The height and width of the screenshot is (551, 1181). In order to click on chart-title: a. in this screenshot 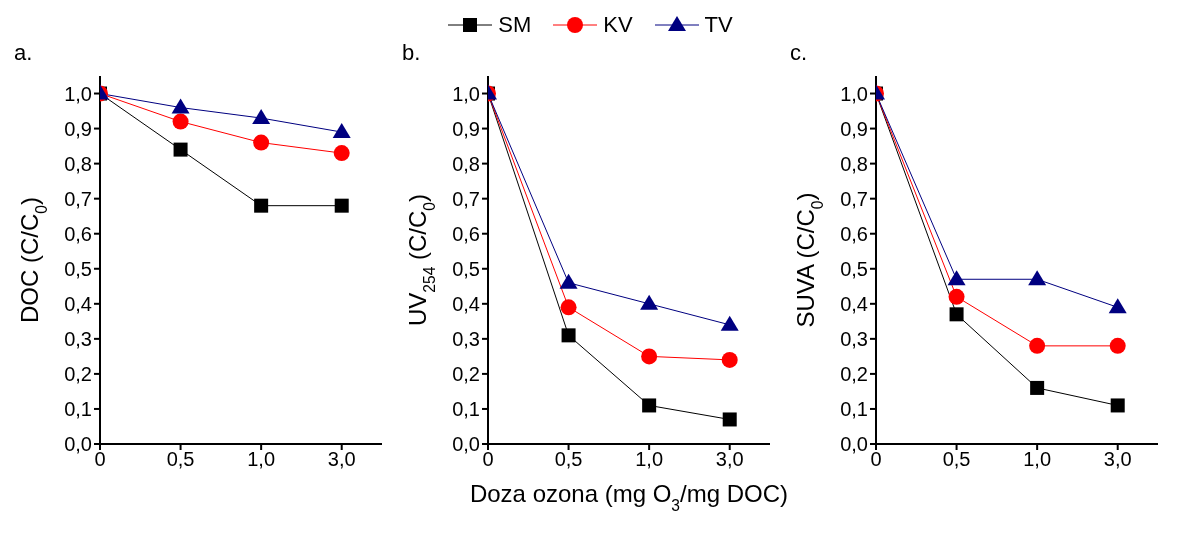, I will do `click(23, 53)`.